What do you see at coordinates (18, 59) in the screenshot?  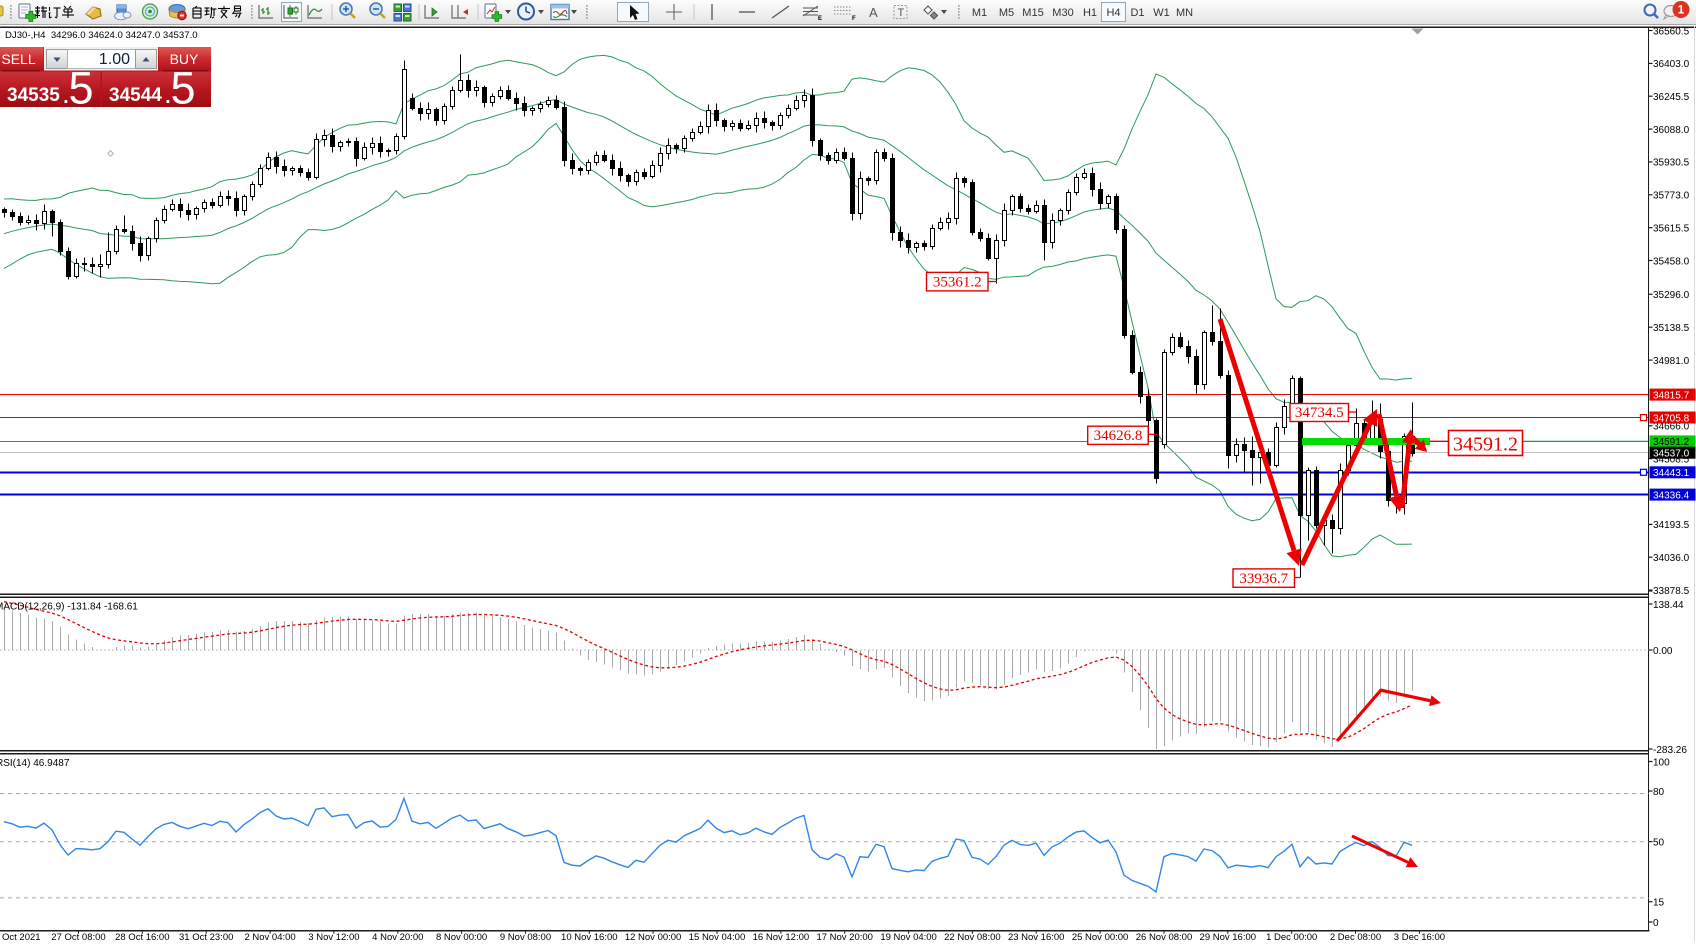 I see `svg-text: SELL` at bounding box center [18, 59].